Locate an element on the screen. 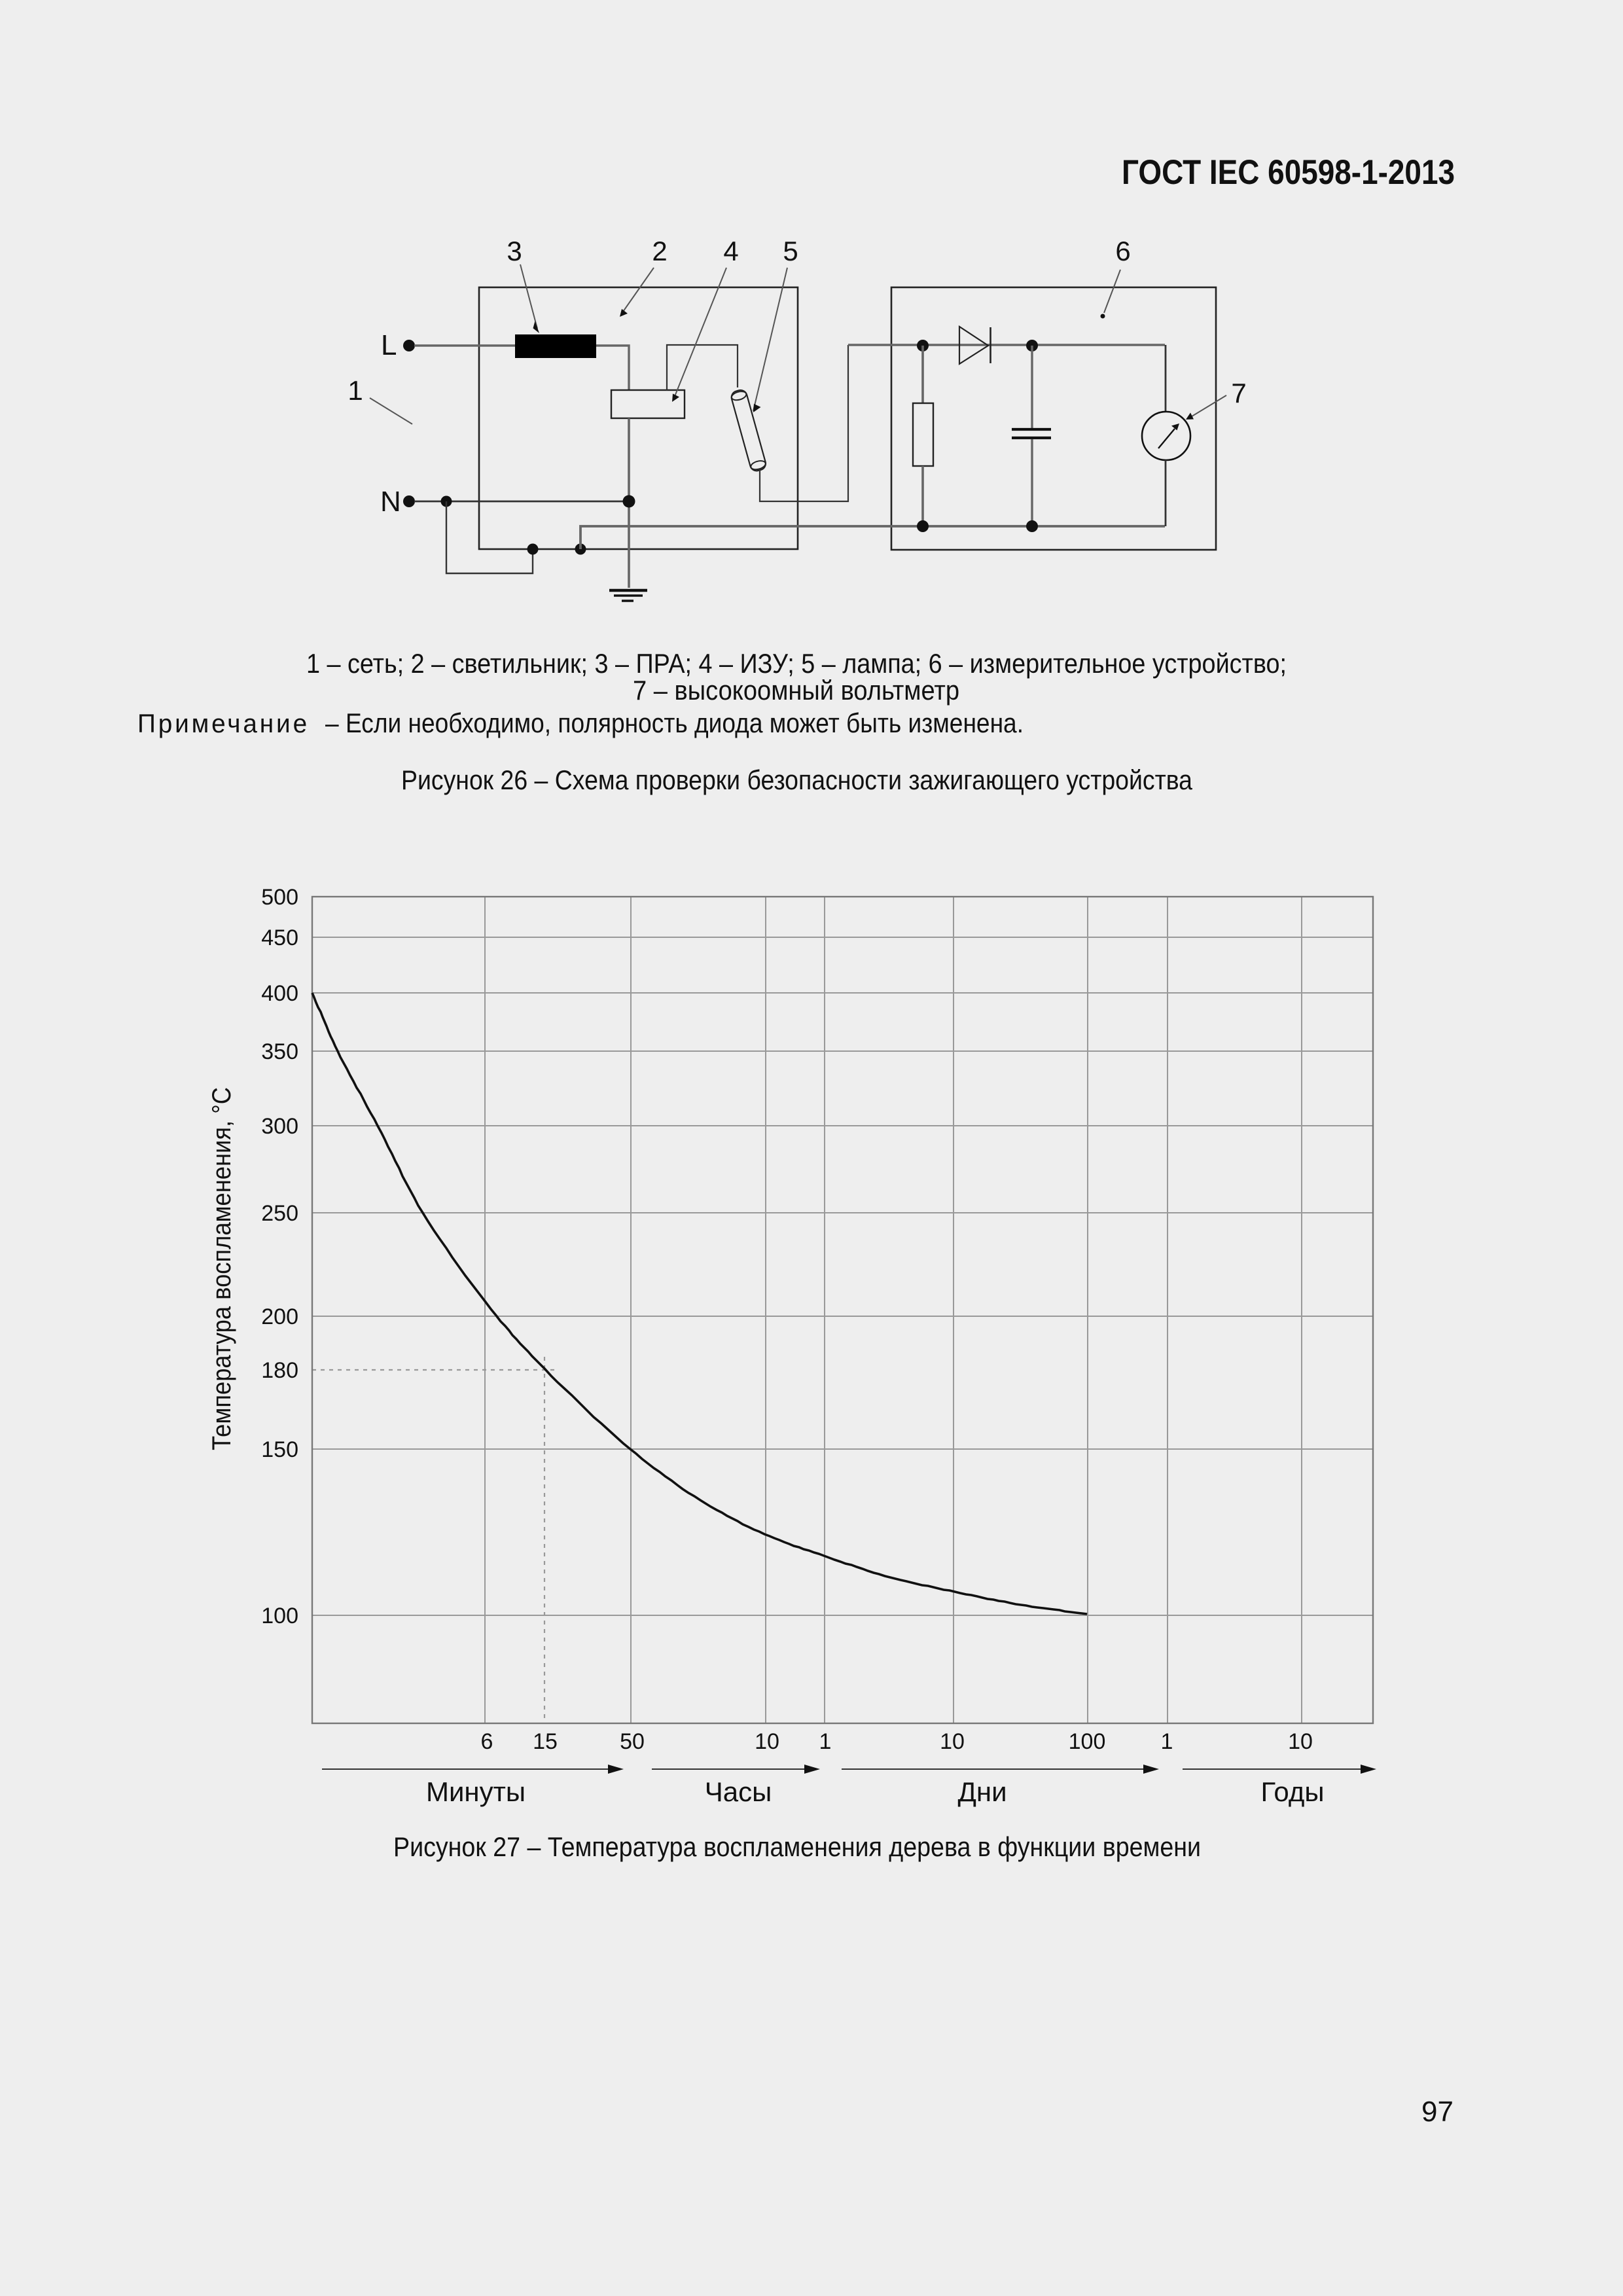 The image size is (1623, 2296). svg-text: 97 is located at coordinates (1438, 2112).